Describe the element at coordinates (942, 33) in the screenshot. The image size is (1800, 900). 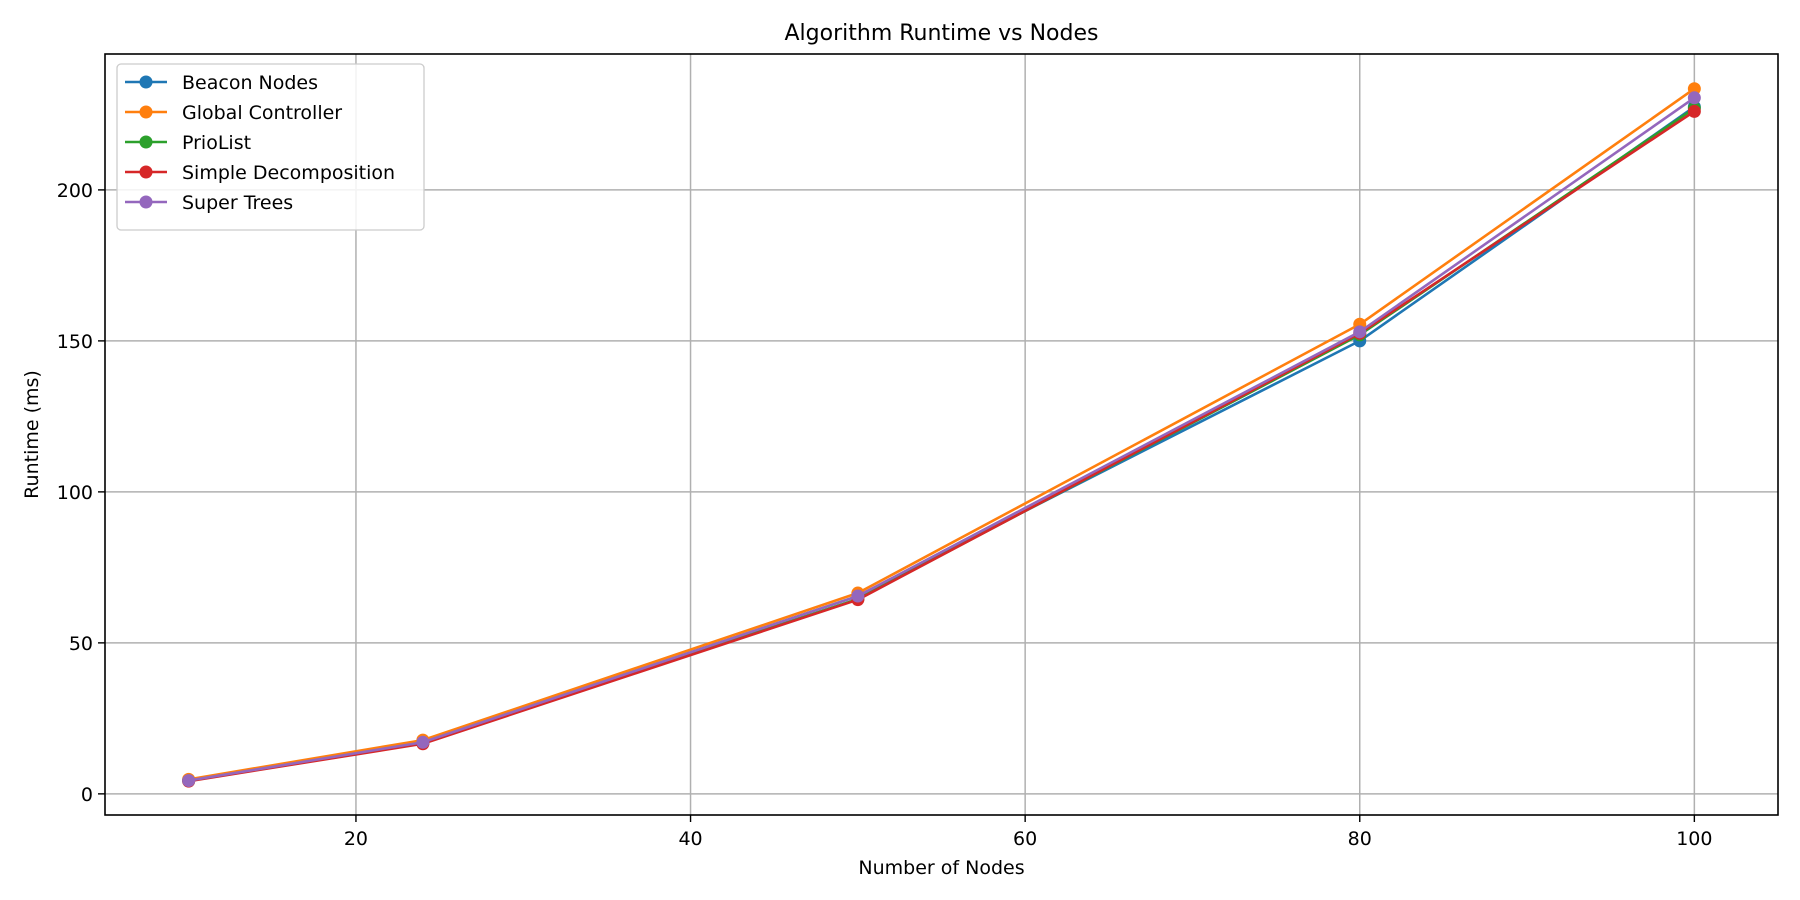
I see `chart-title: Algorithm Runtime vs Nodes` at that location.